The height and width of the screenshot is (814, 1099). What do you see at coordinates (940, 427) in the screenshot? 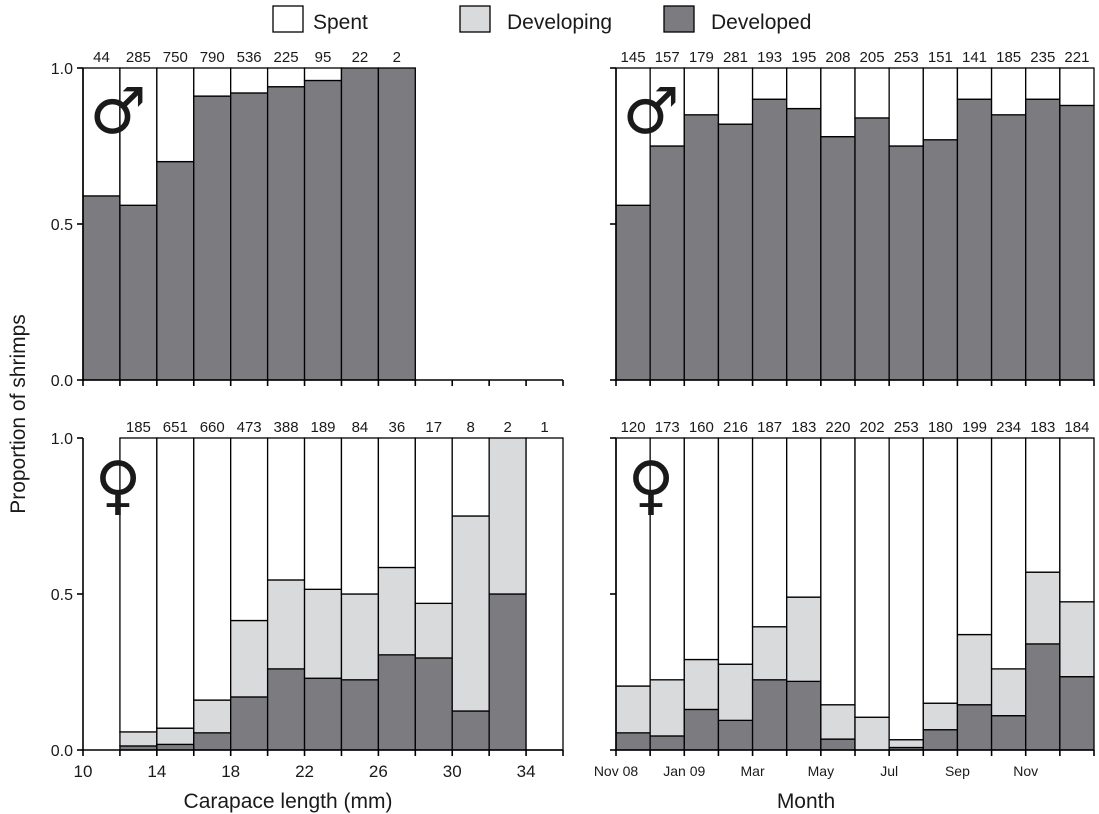
I see `count-label-female-month-9: 180` at bounding box center [940, 427].